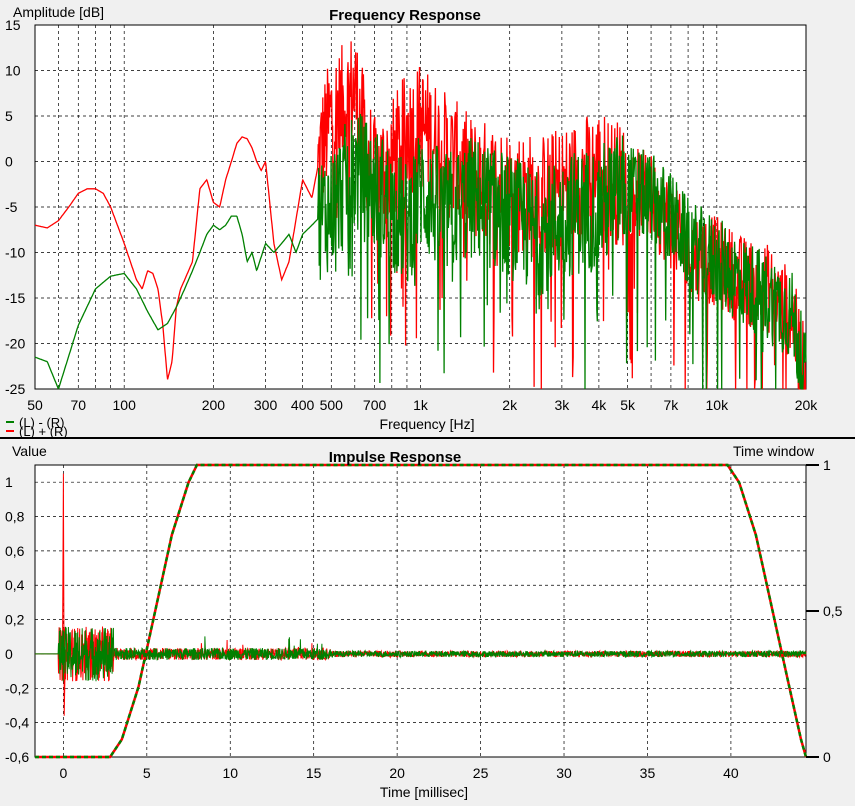 The height and width of the screenshot is (806, 855). I want to click on impulse-y-tick-label: -0,4, so click(17, 723).